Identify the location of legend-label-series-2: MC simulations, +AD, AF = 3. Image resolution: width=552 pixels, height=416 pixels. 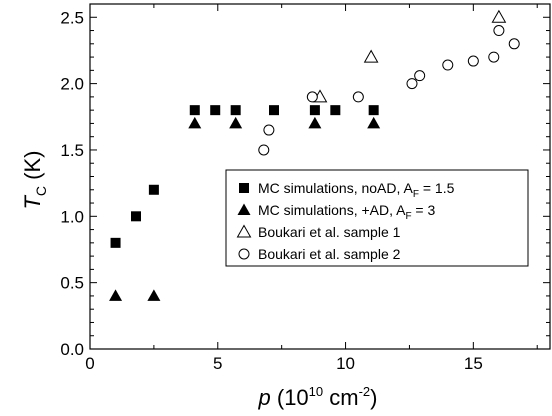
(347, 212).